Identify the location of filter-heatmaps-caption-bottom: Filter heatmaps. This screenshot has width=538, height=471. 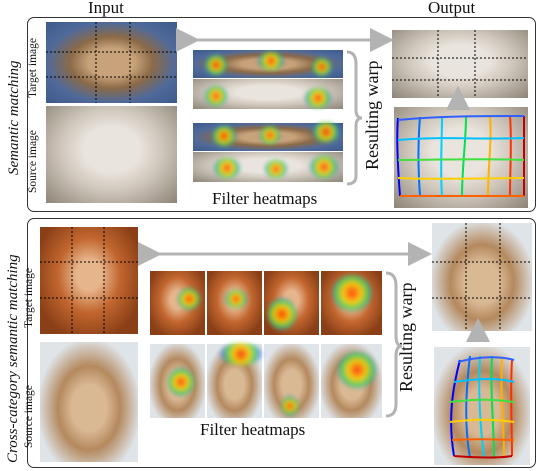
(253, 429).